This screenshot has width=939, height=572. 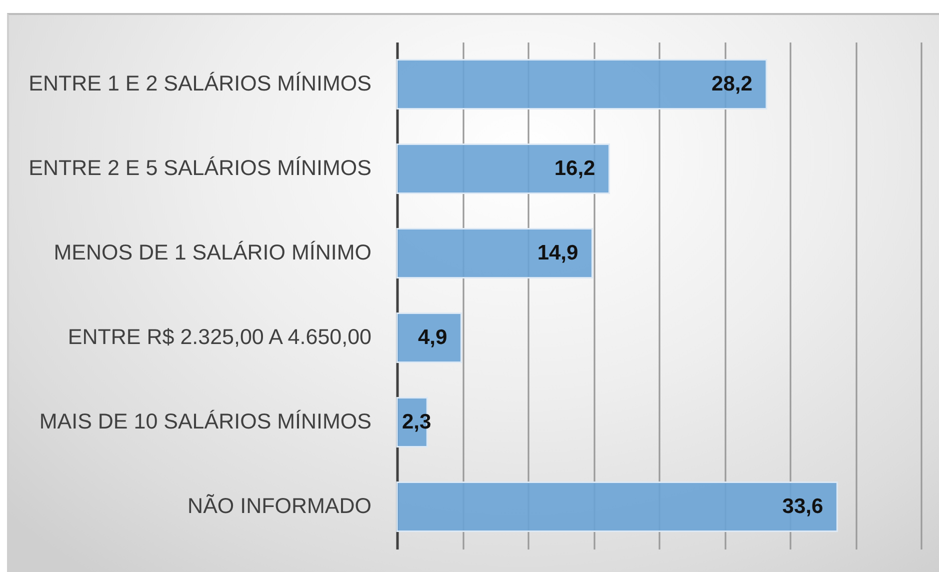 What do you see at coordinates (200, 83) in the screenshot?
I see `y-tick-label: ENTRE 1 E 2 SALÁRIOS MÍNIMOS` at bounding box center [200, 83].